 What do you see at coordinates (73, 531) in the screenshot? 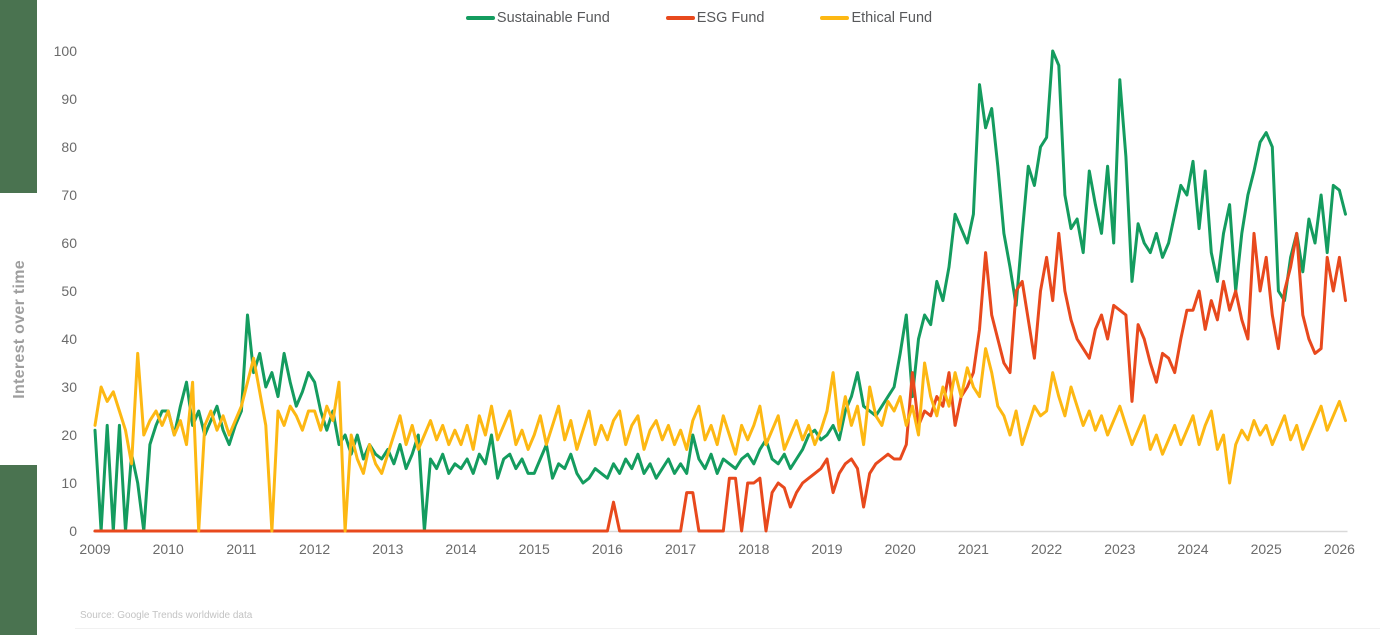
I see `y-tick-0: 0` at bounding box center [73, 531].